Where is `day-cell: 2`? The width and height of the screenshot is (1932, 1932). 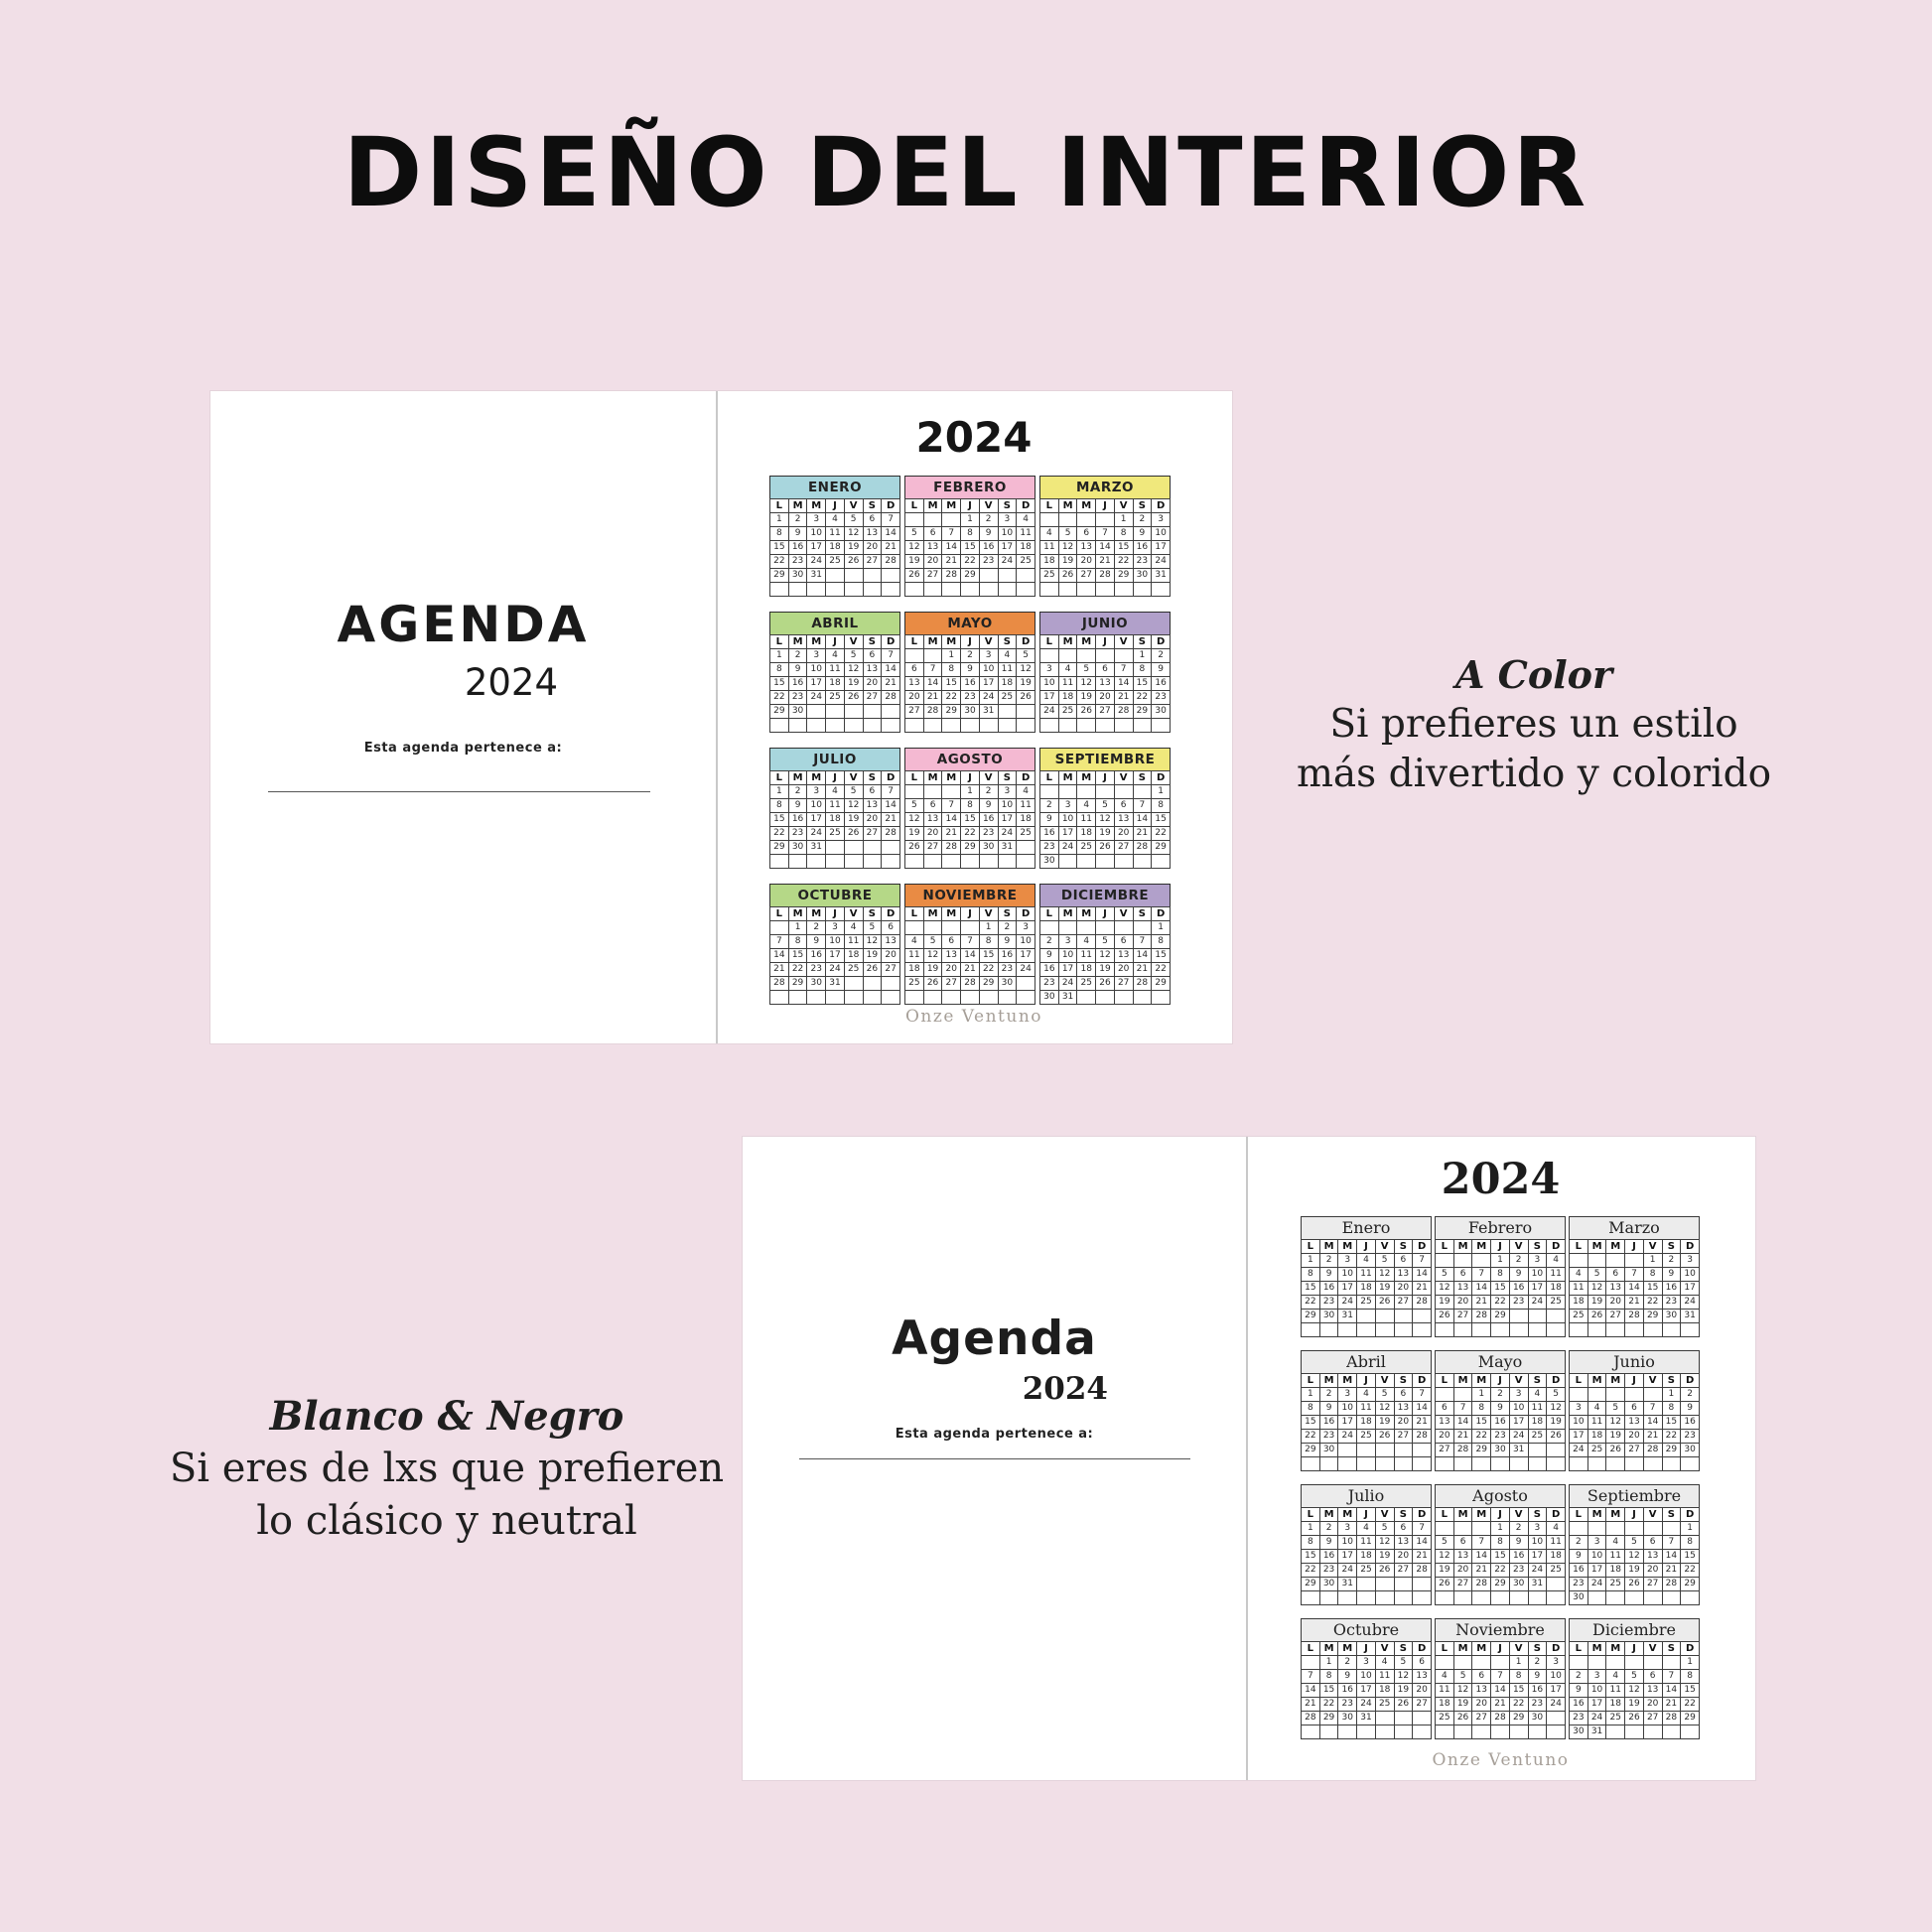 day-cell: 2 is located at coordinates (1329, 1528).